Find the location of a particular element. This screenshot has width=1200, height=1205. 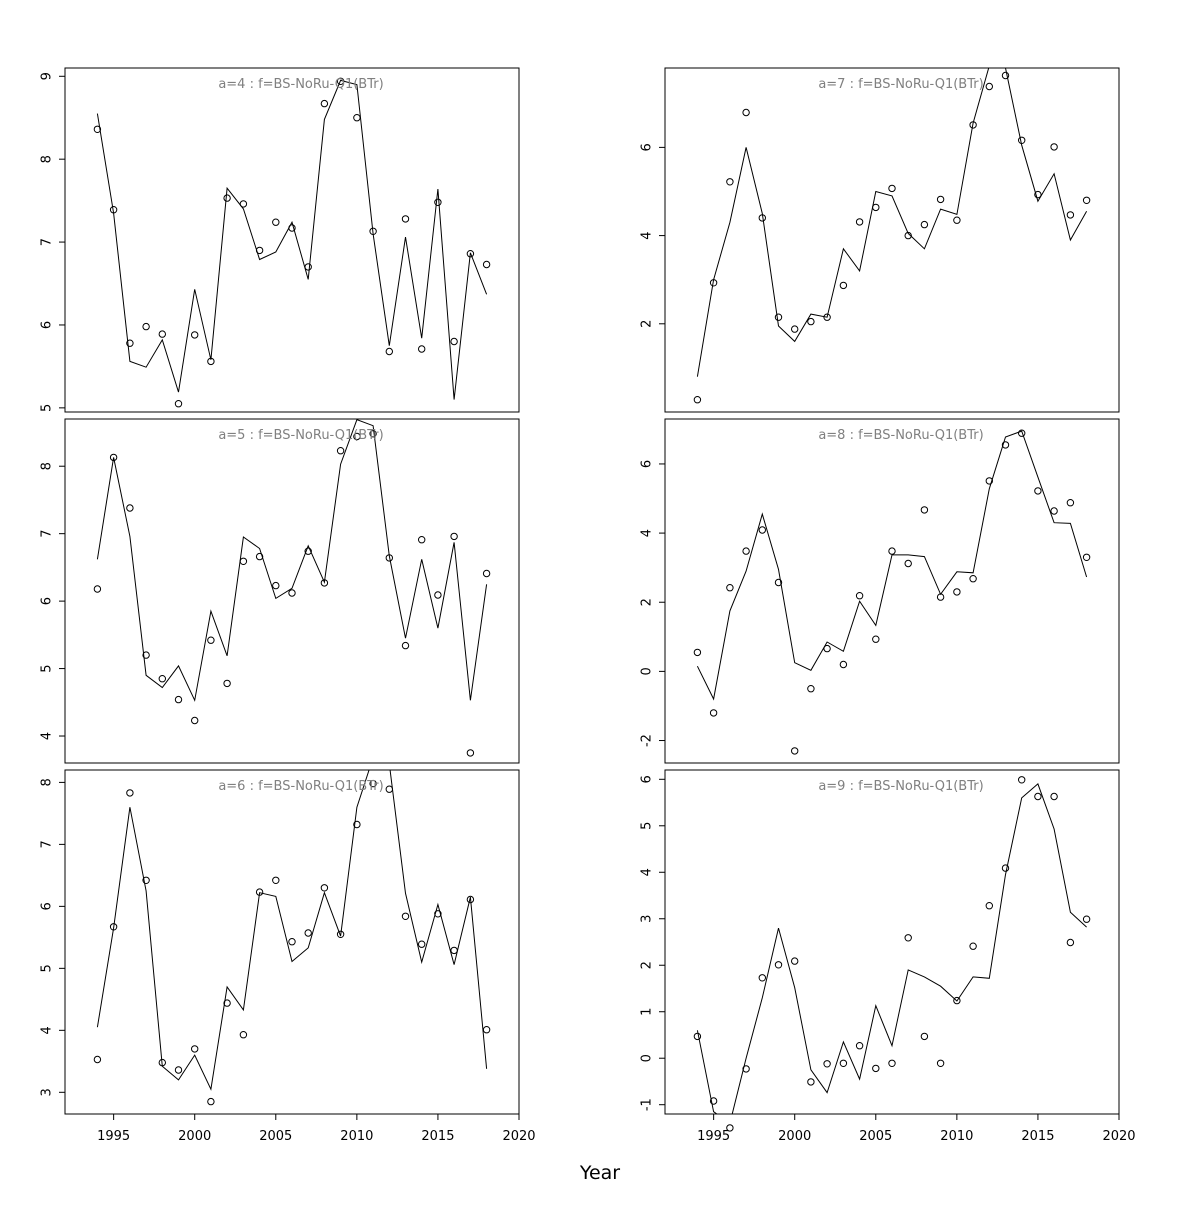

y-tick-label: 8 is located at coordinates (47, 782).